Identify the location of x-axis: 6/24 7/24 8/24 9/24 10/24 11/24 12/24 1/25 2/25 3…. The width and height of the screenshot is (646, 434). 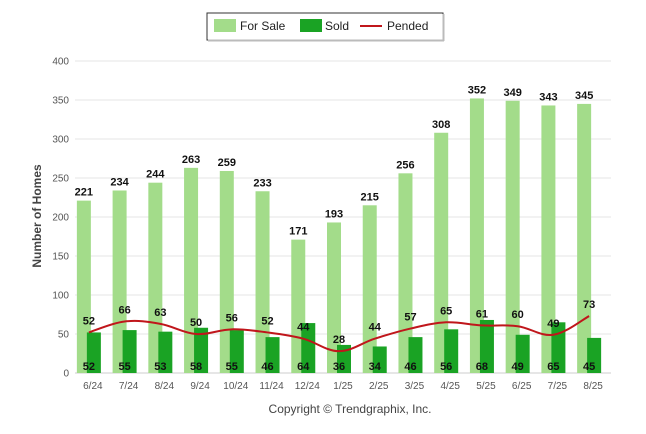
(343, 386).